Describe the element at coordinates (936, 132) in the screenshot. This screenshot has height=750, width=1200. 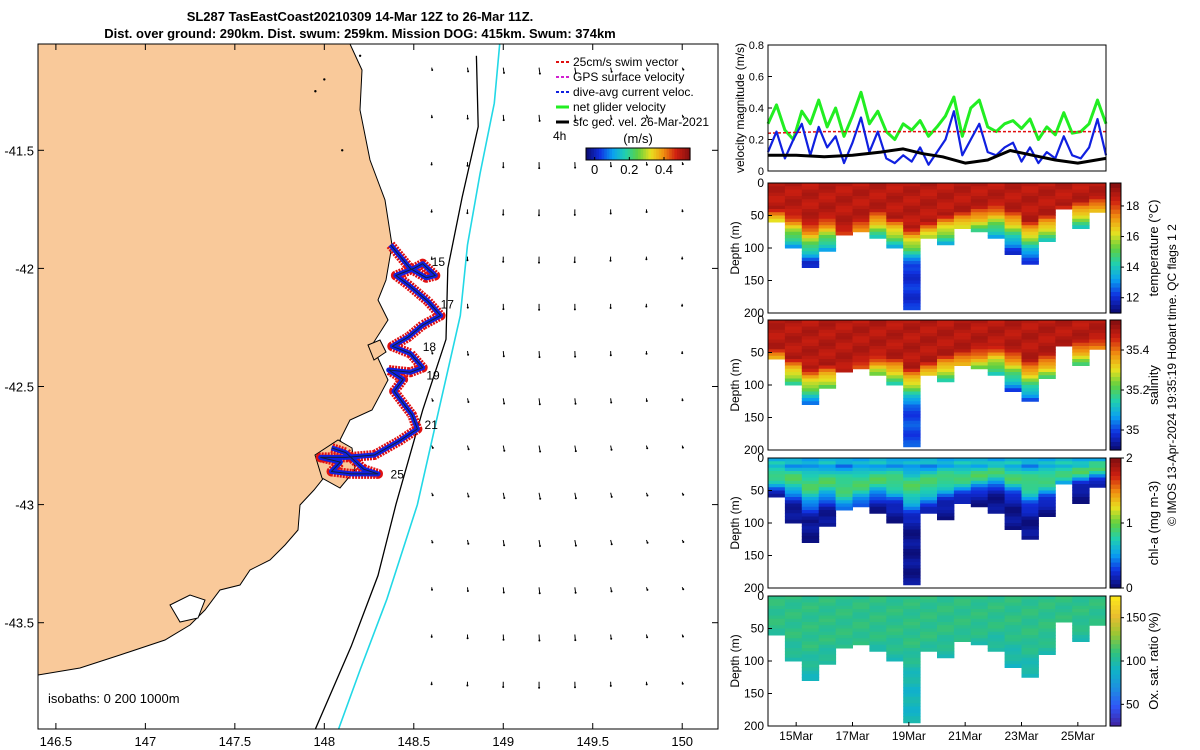
I see `velocity-series-line` at that location.